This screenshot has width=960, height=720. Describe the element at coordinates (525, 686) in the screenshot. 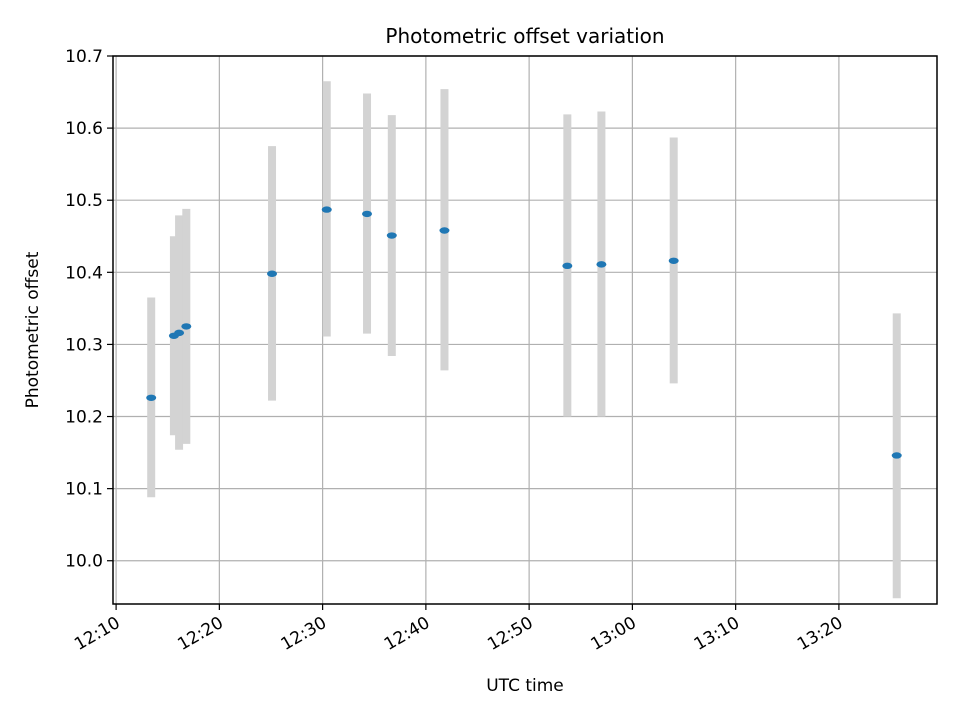

I see `x-axis-label: UTC time` at that location.